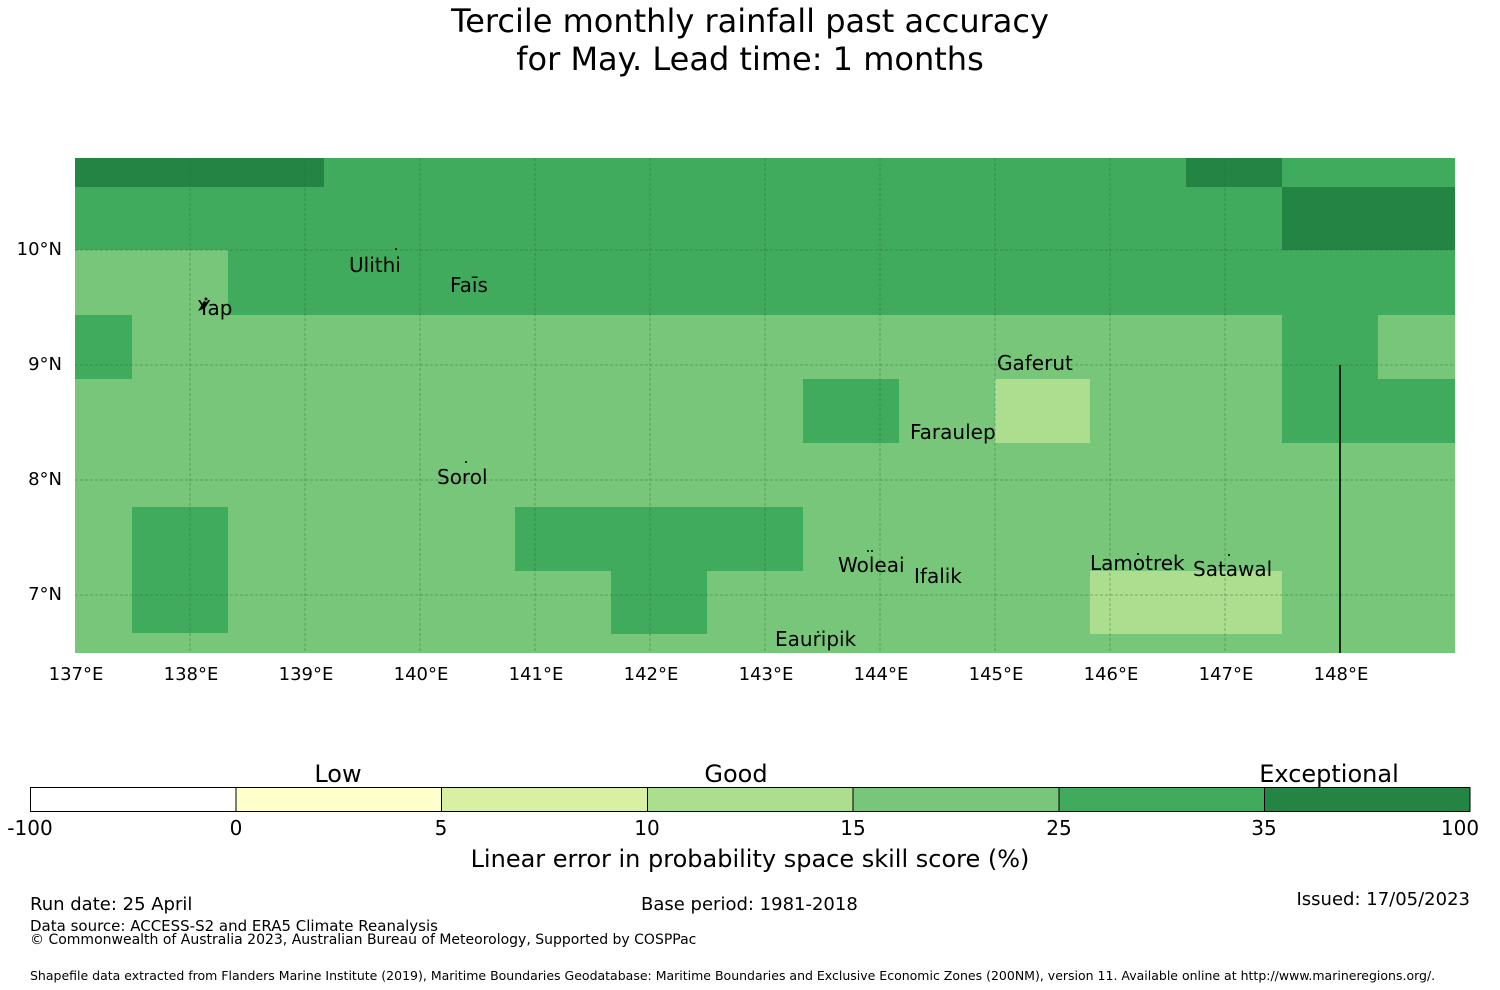 The image size is (1500, 990). What do you see at coordinates (938, 576) in the screenshot?
I see `place-label-ifalik: Ifalik` at bounding box center [938, 576].